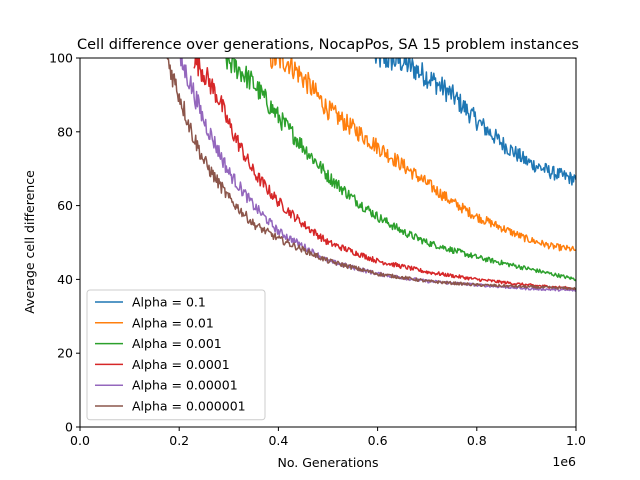 This screenshot has height=480, width=640. Describe the element at coordinates (177, 343) in the screenshot. I see `legend-label: Alpha = 0.001` at that location.